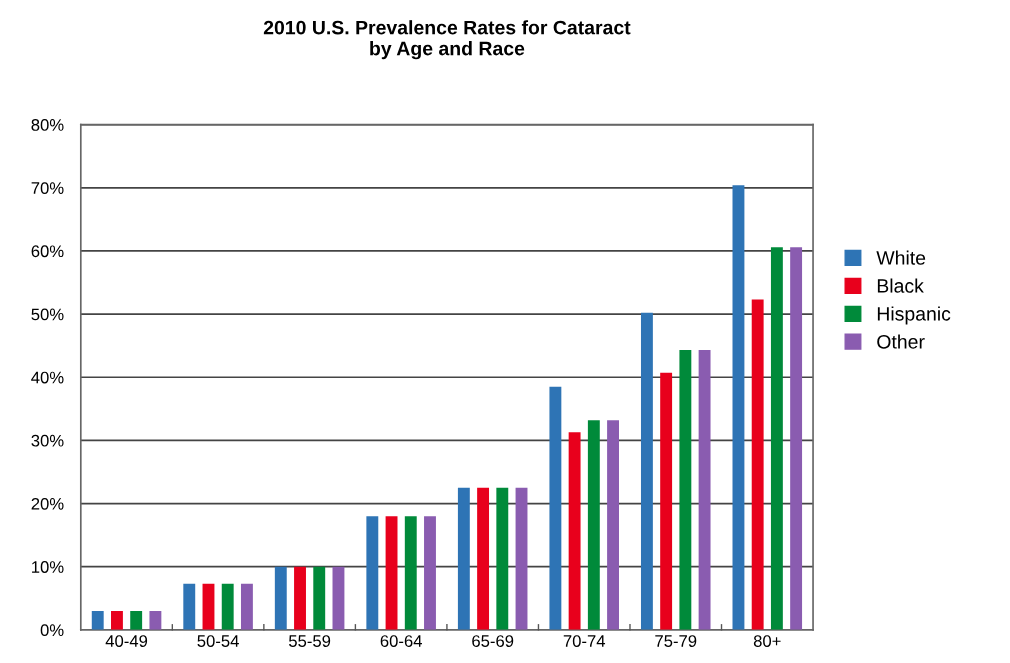 This screenshot has height=663, width=1010. What do you see at coordinates (676, 641) in the screenshot?
I see `x-tick-label: 75-79` at bounding box center [676, 641].